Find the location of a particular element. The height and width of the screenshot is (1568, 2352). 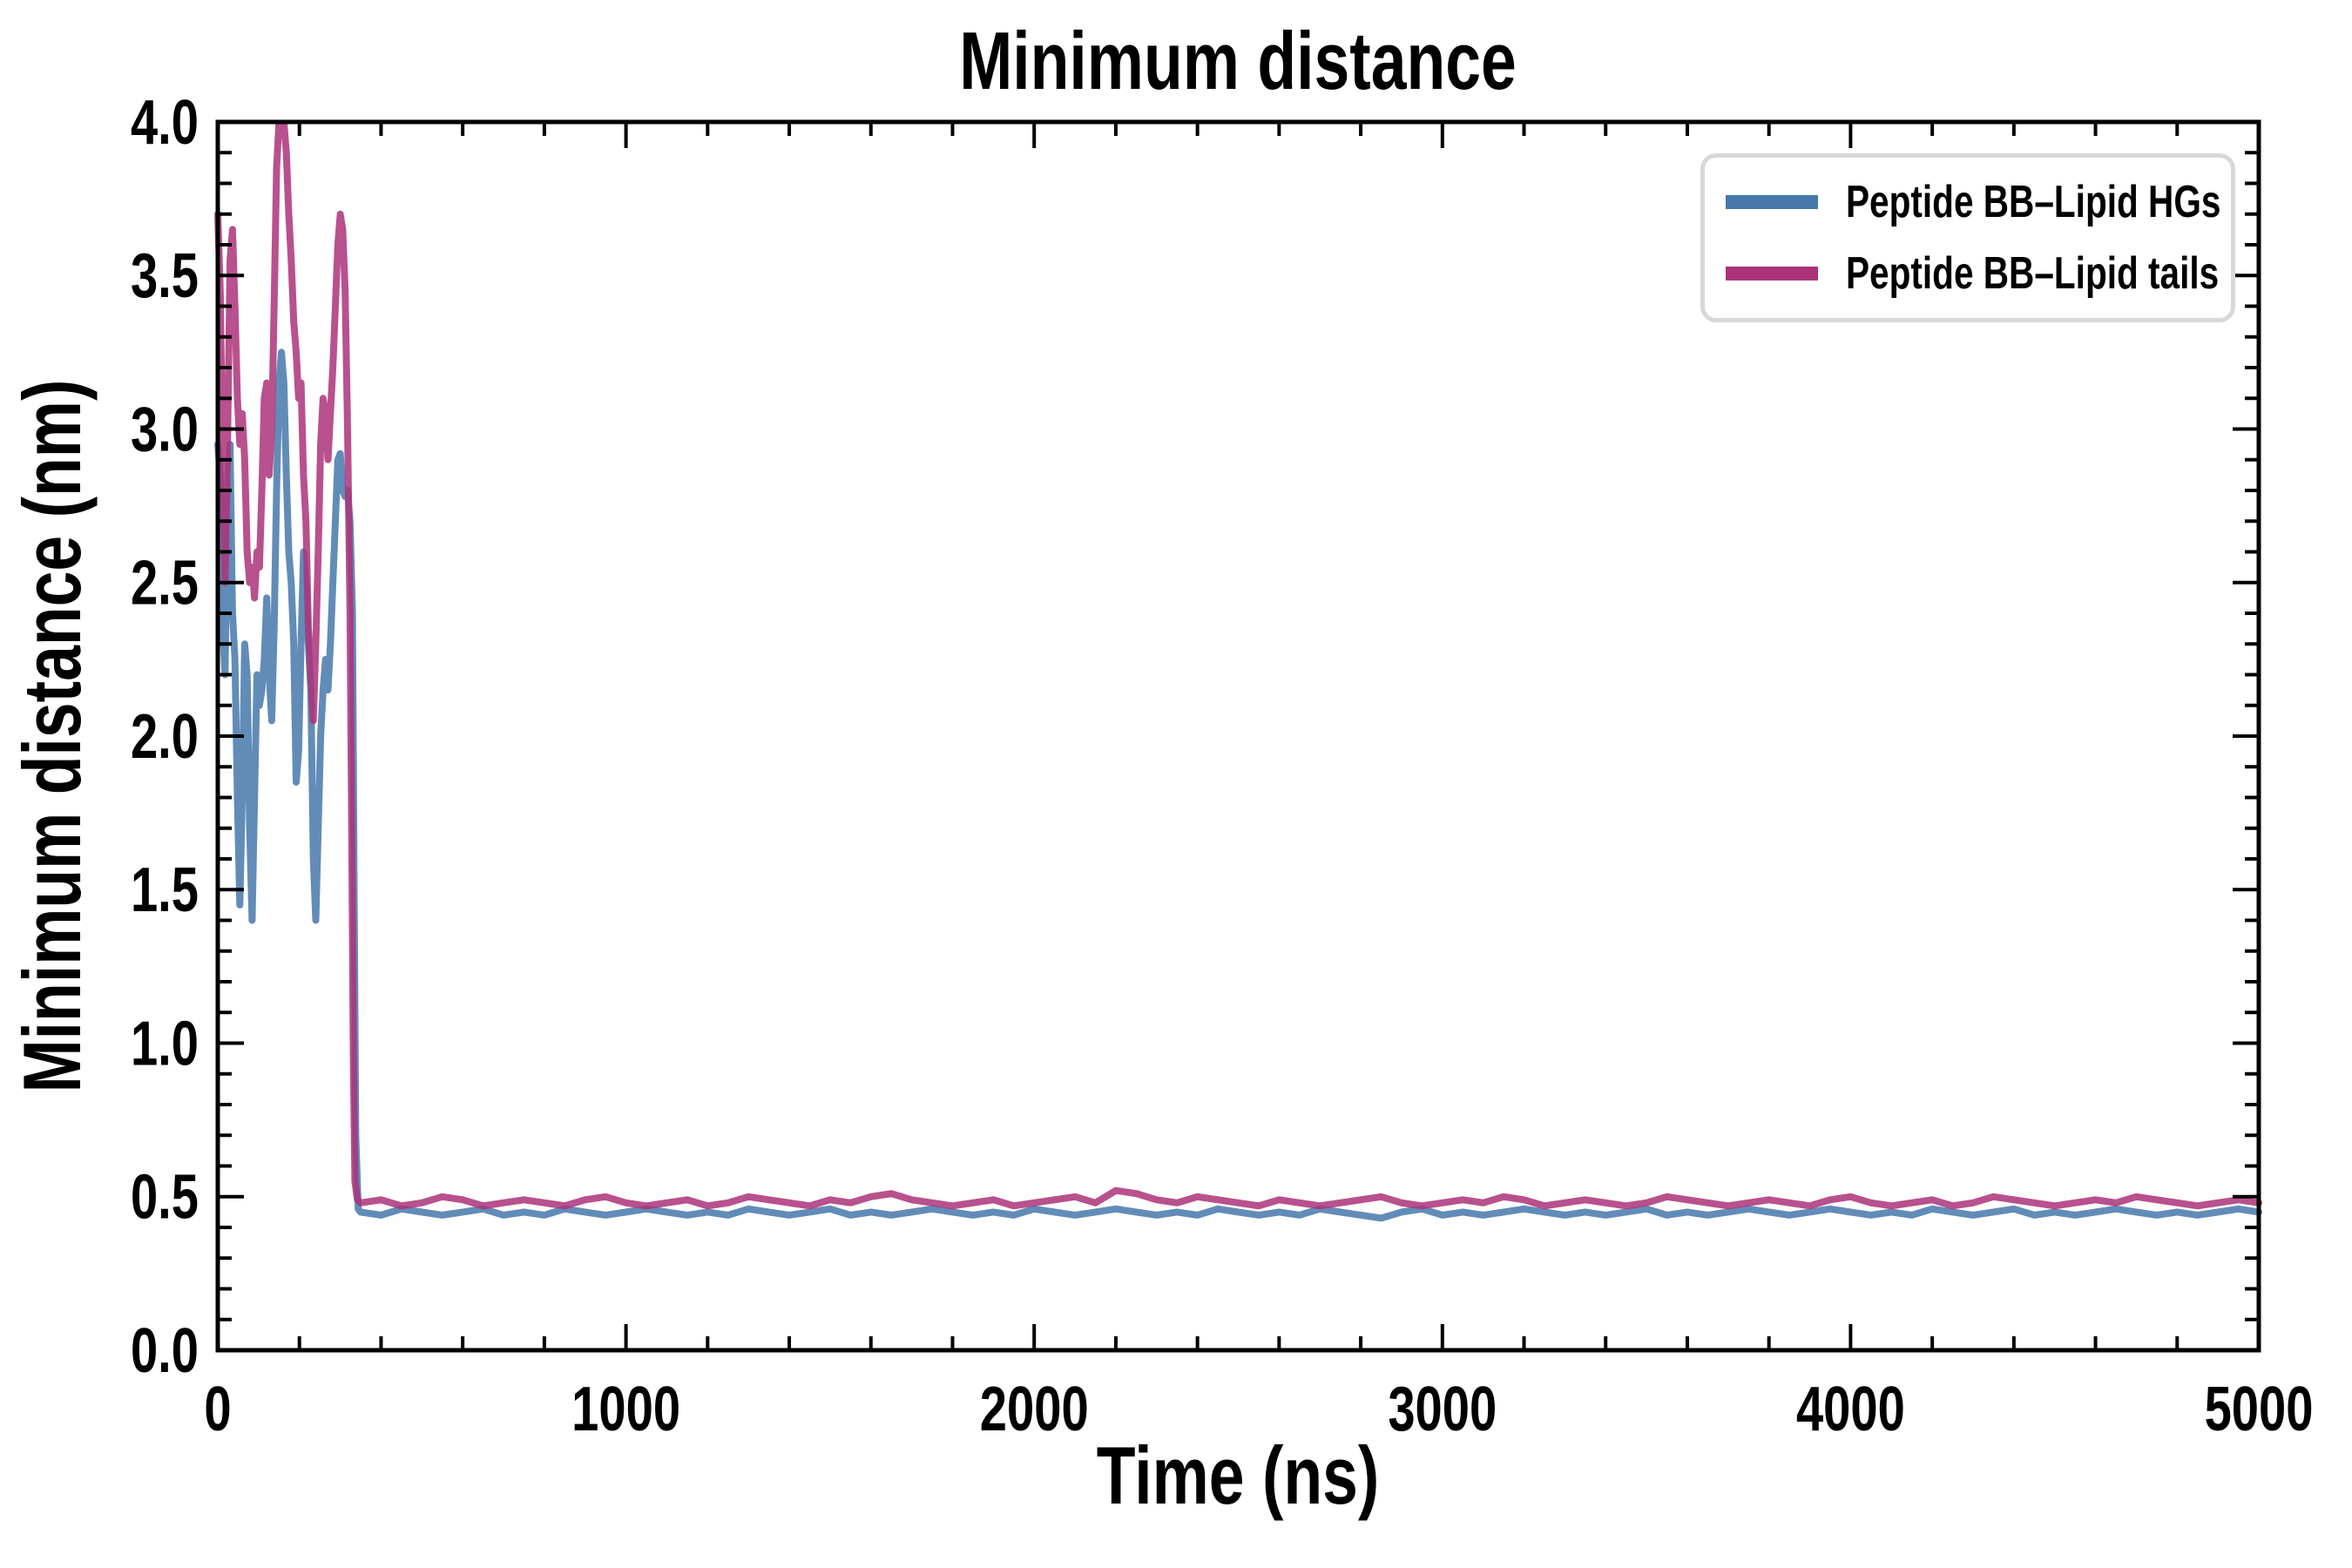

y-tick-label: 1.5 is located at coordinates (165, 890).